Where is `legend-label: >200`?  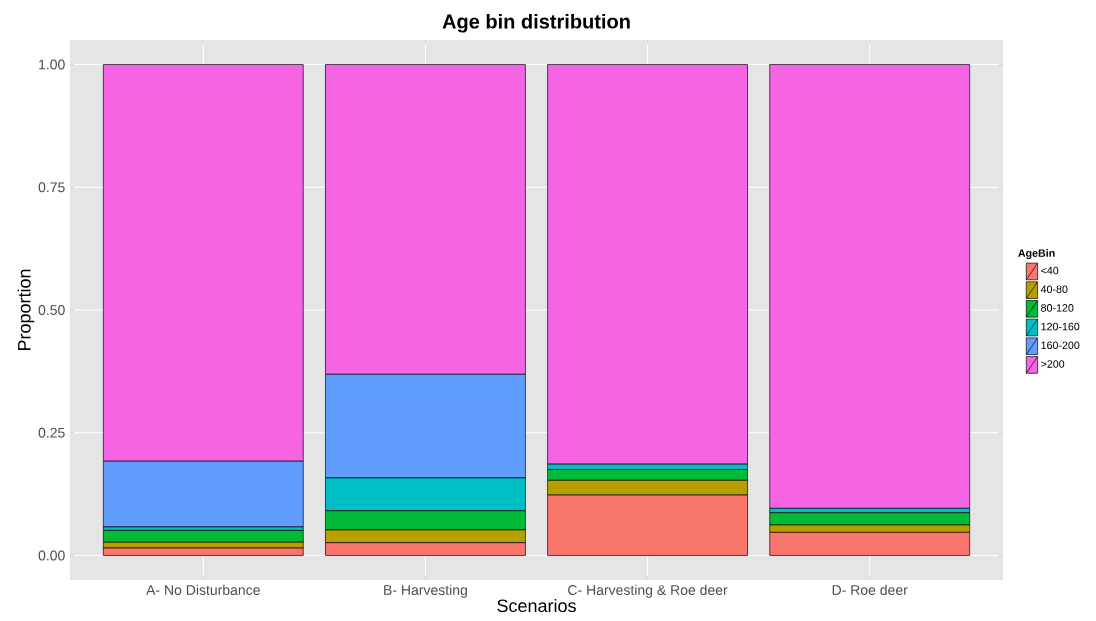 legend-label: >200 is located at coordinates (1053, 364).